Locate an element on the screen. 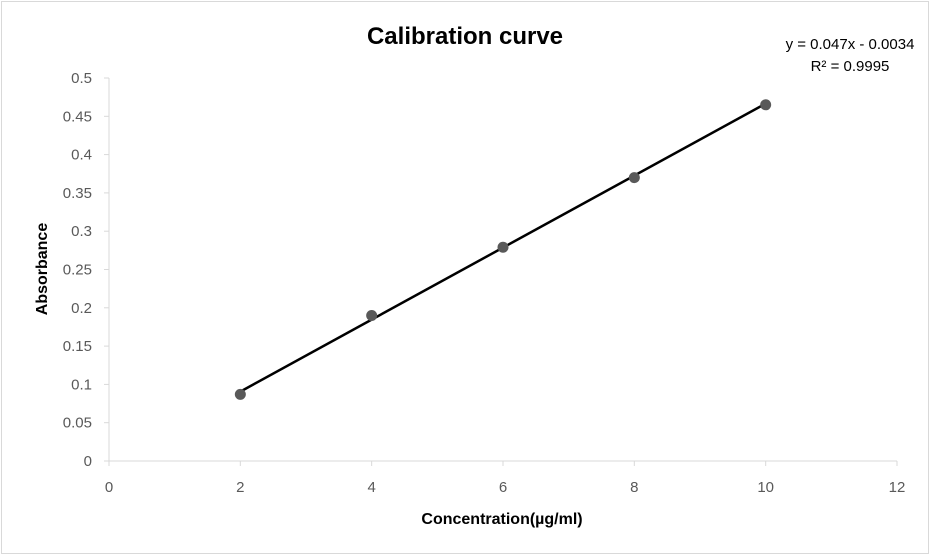 This screenshot has height=555, width=930. x-tick-label: 4 is located at coordinates (371, 487).